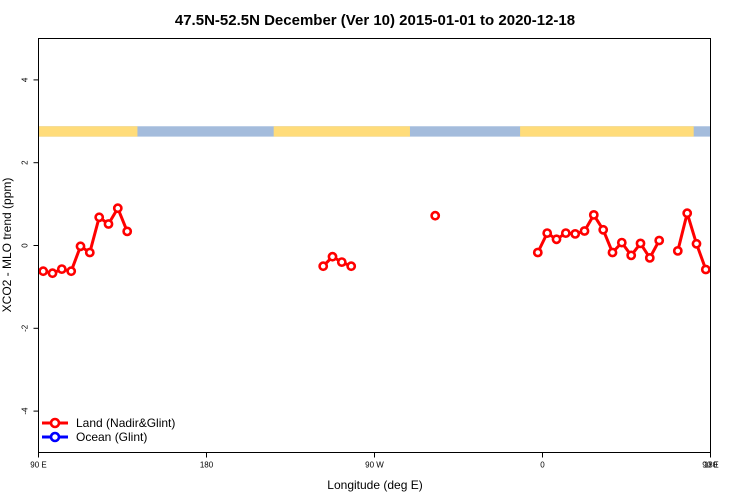 This screenshot has width=750, height=500. What do you see at coordinates (374, 485) in the screenshot?
I see `x-axis-label: Longitude (deg E)` at bounding box center [374, 485].